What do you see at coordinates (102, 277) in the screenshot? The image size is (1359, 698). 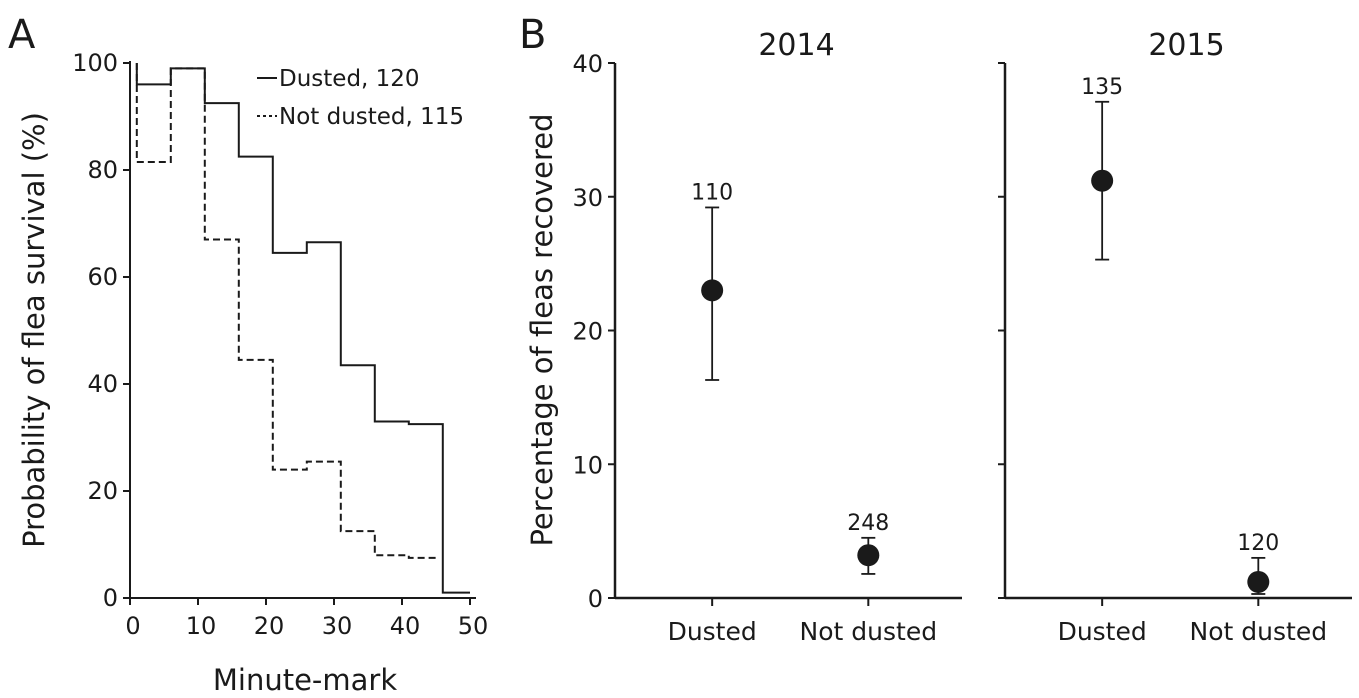 I see `y-tick-label: 60` at bounding box center [102, 277].